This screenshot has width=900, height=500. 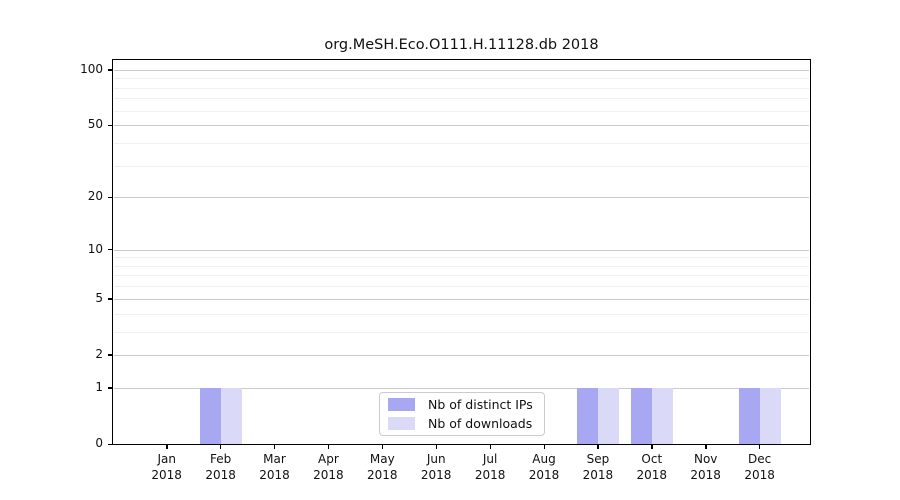 What do you see at coordinates (544, 467) in the screenshot?
I see `x-tick-label: Aug 2018` at bounding box center [544, 467].